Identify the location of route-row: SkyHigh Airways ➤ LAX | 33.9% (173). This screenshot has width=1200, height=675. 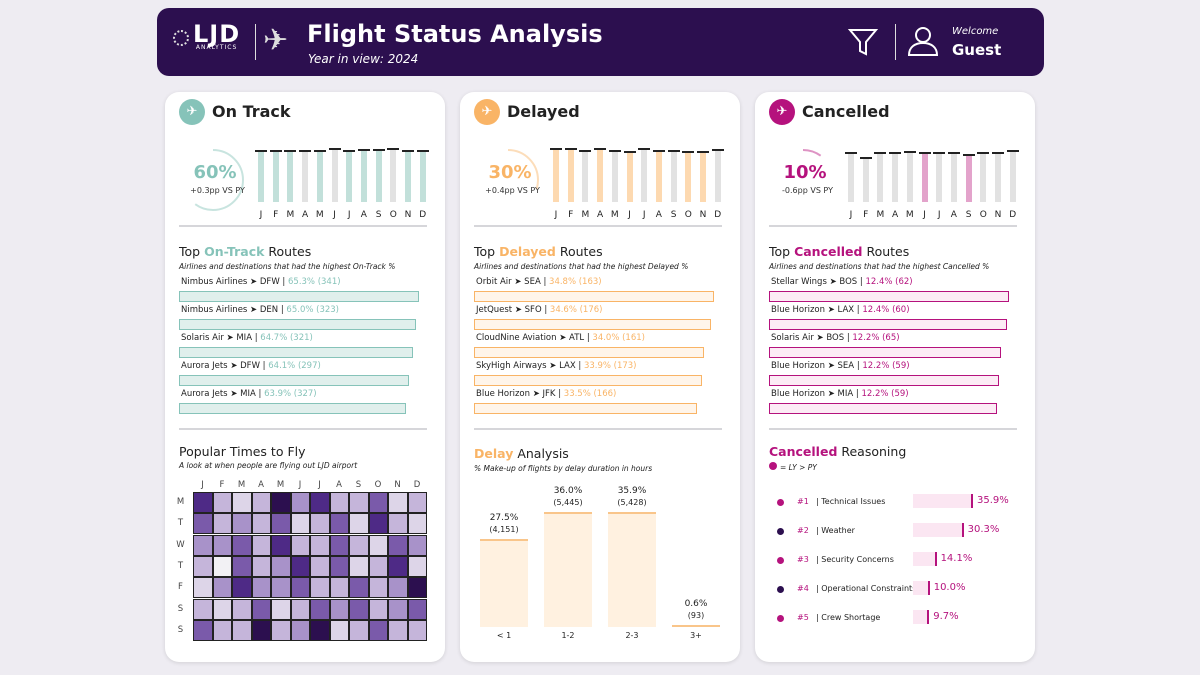
(599, 375).